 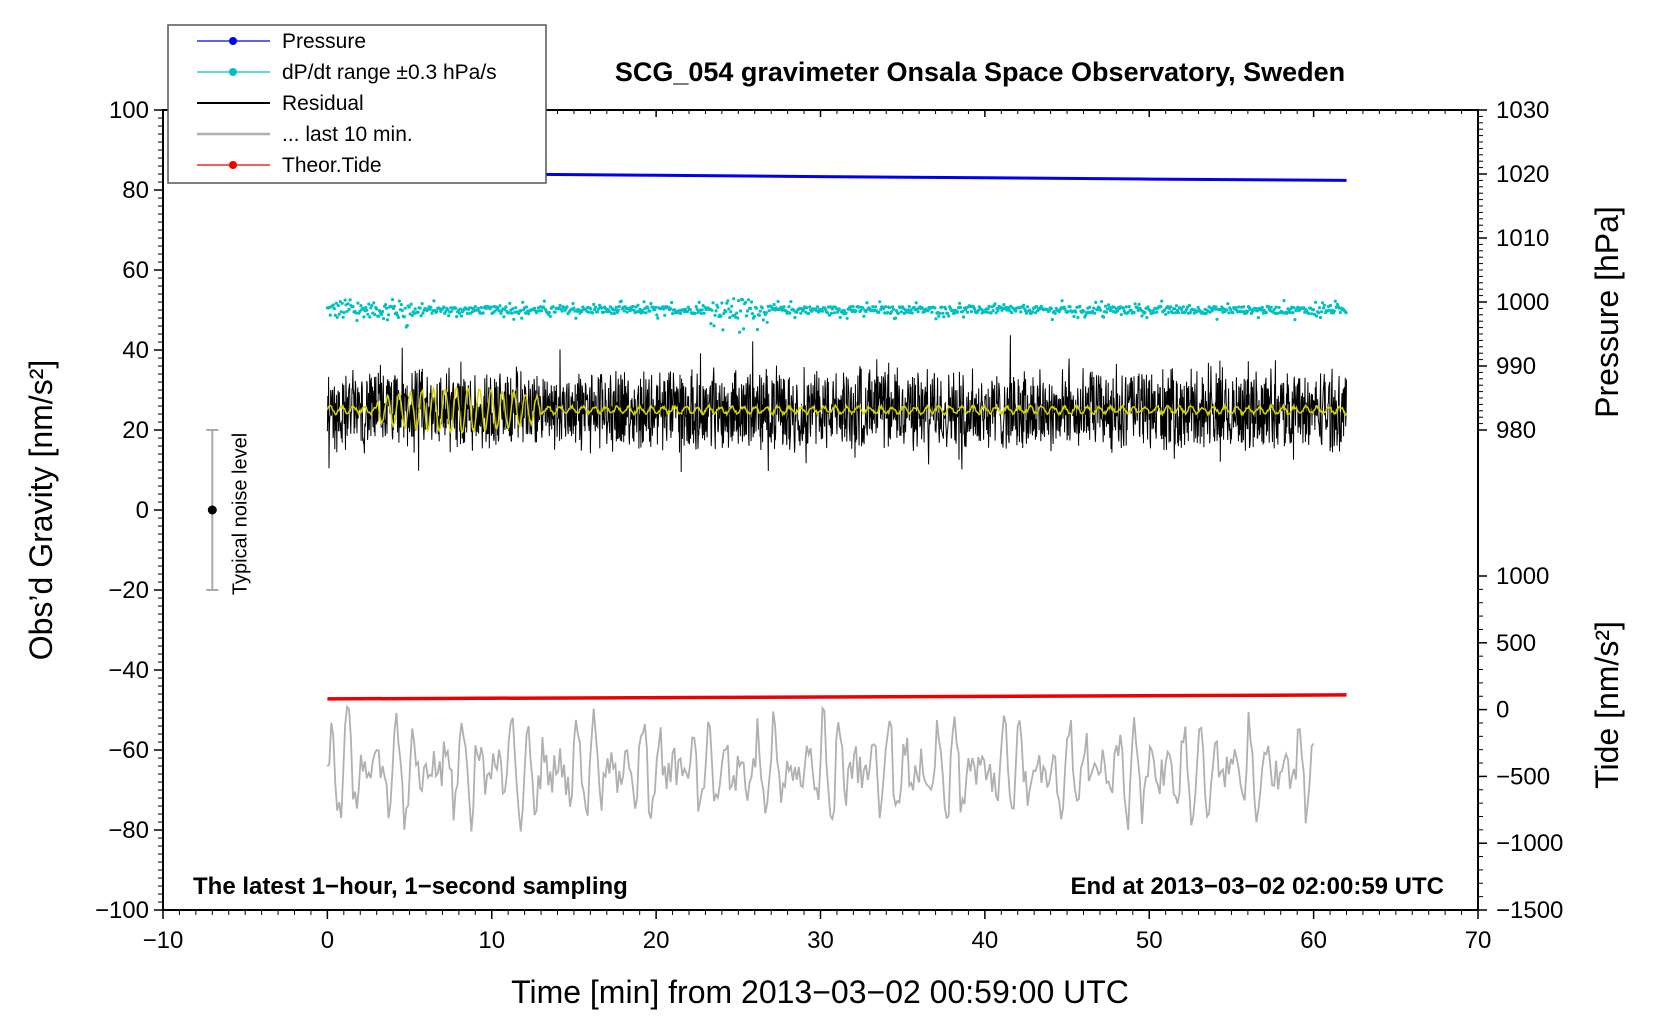 I want to click on x-tick-label: 0, so click(x=327, y=940).